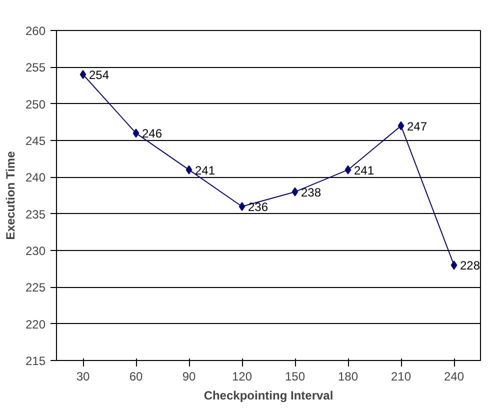 The image size is (494, 410). Describe the element at coordinates (295, 377) in the screenshot. I see `x-tick-label: 150` at that location.